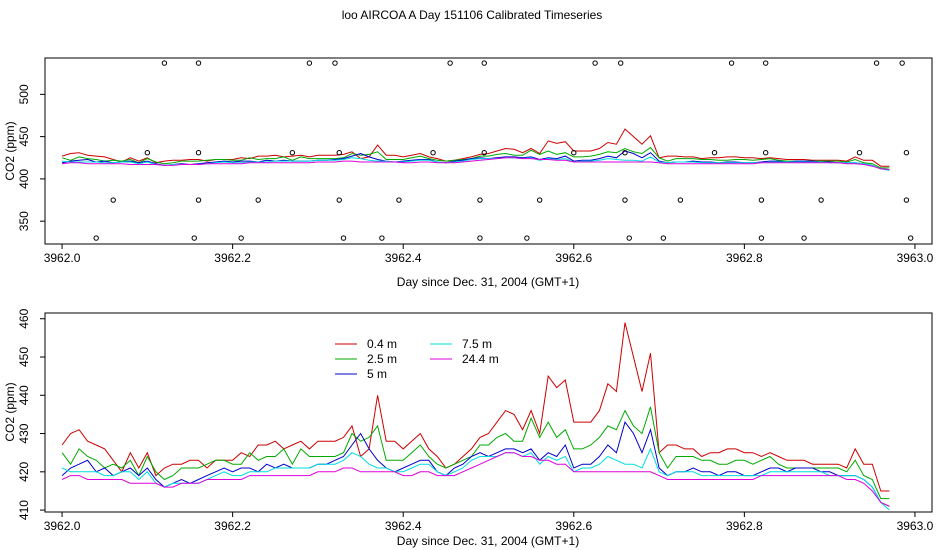  Describe the element at coordinates (480, 359) in the screenshot. I see `legend-label: 24.4 m` at that location.